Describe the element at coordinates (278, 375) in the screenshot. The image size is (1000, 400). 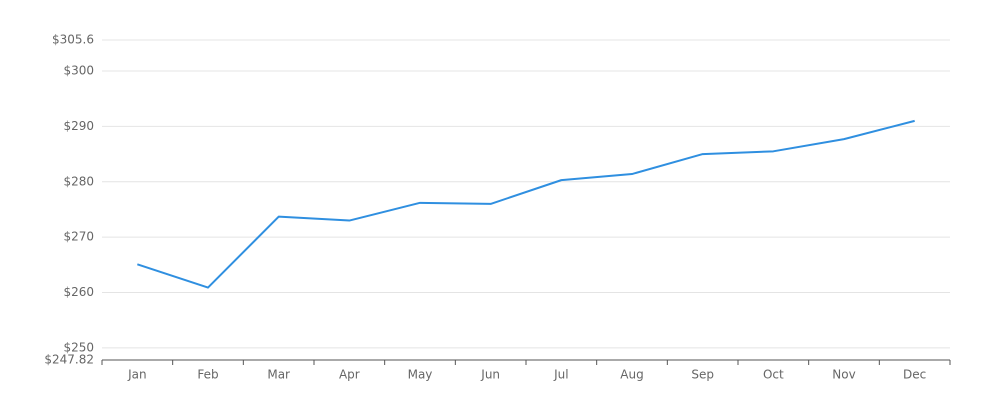
I see `x-tick-label: Mar` at that location.